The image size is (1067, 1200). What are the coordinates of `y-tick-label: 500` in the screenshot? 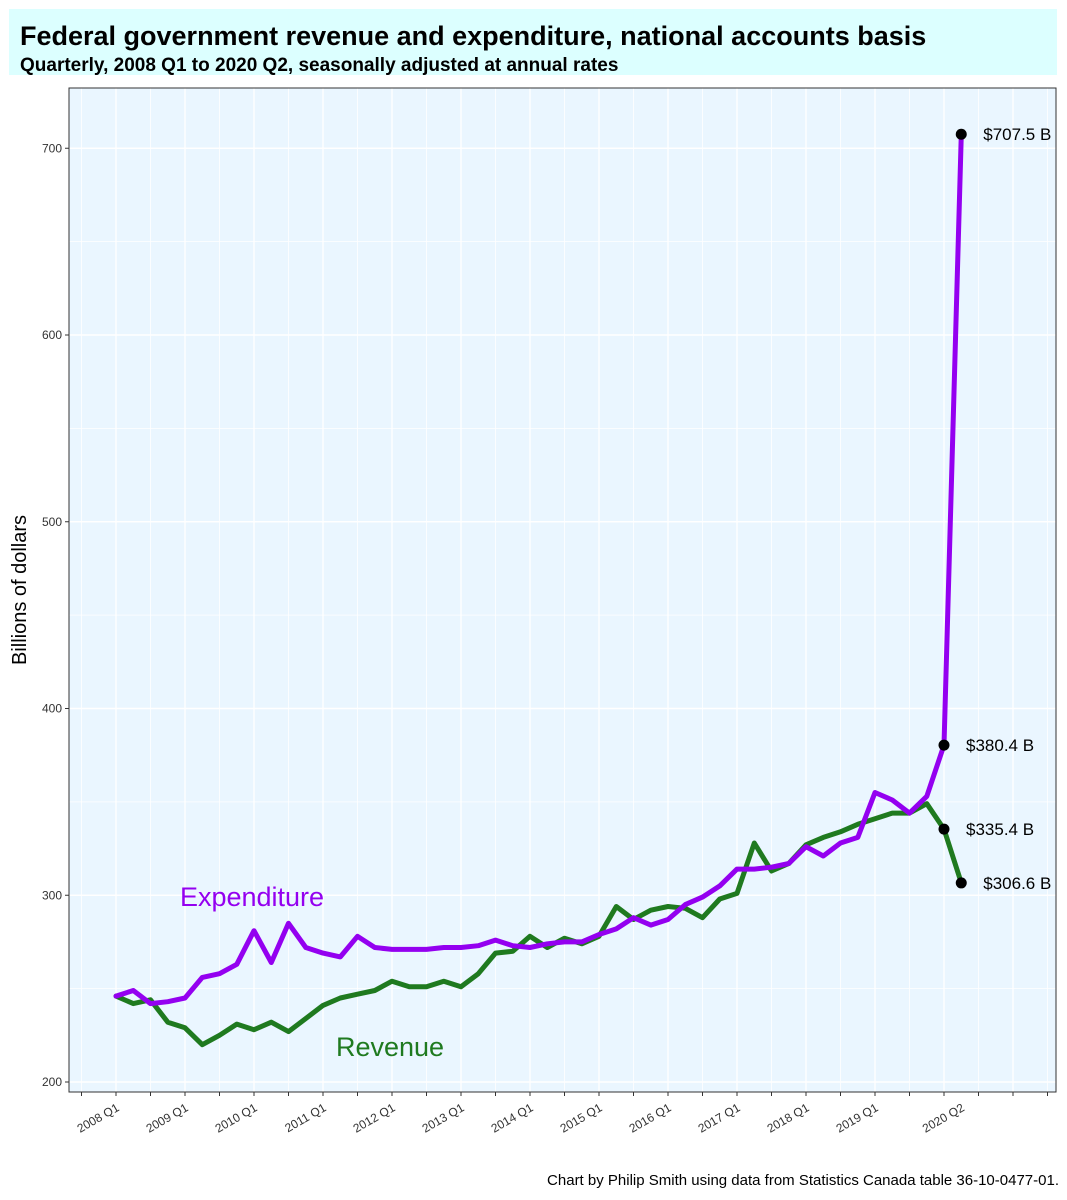 It's located at (52, 522).